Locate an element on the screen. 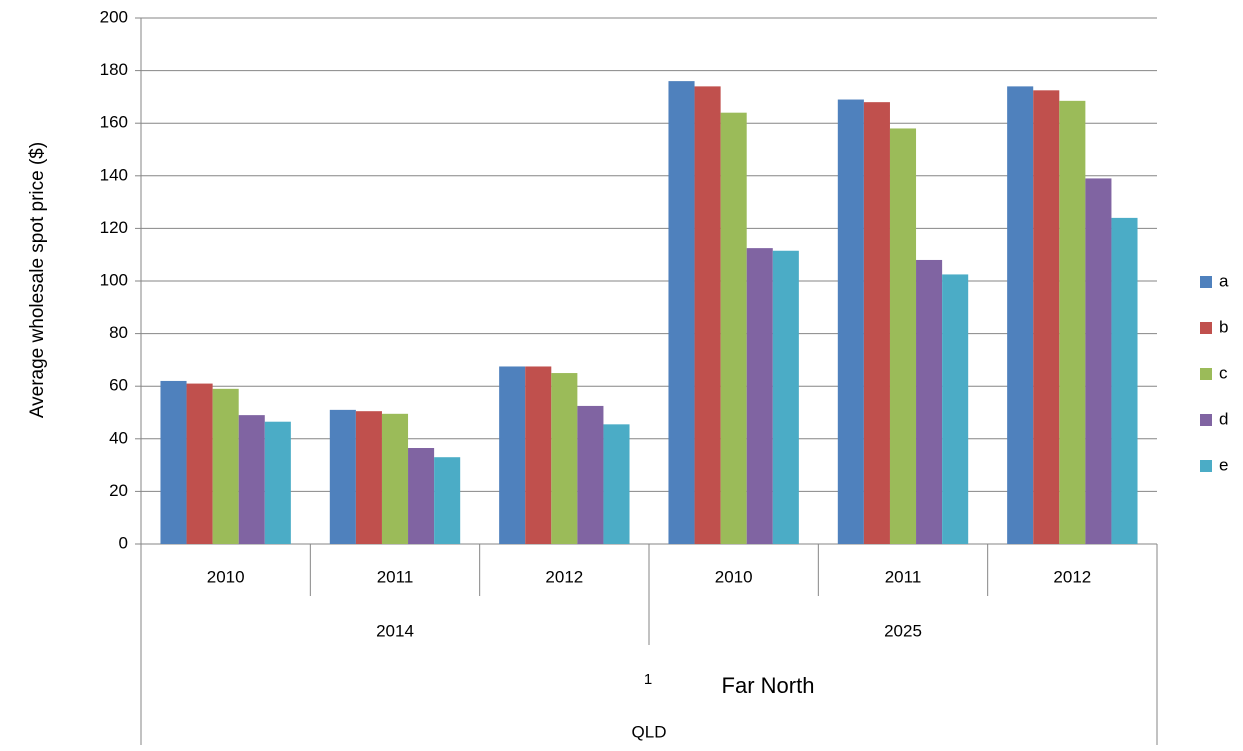 The width and height of the screenshot is (1243, 751). group-label: 2025 is located at coordinates (903, 630).